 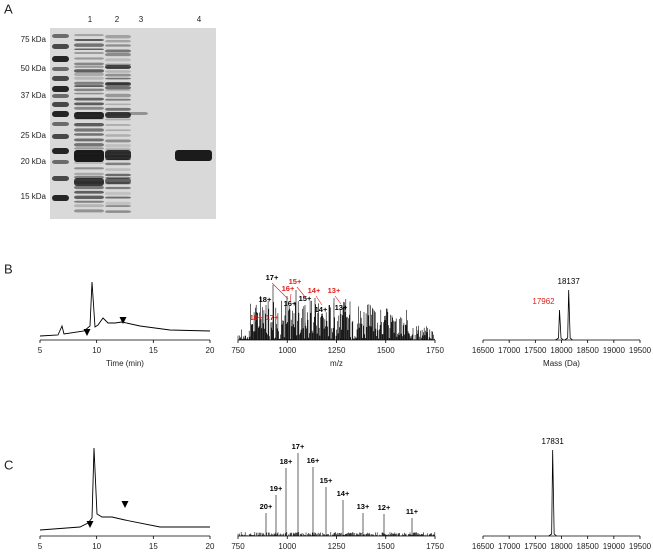 What do you see at coordinates (266, 506) in the screenshot?
I see `charge-label: 20+` at bounding box center [266, 506].